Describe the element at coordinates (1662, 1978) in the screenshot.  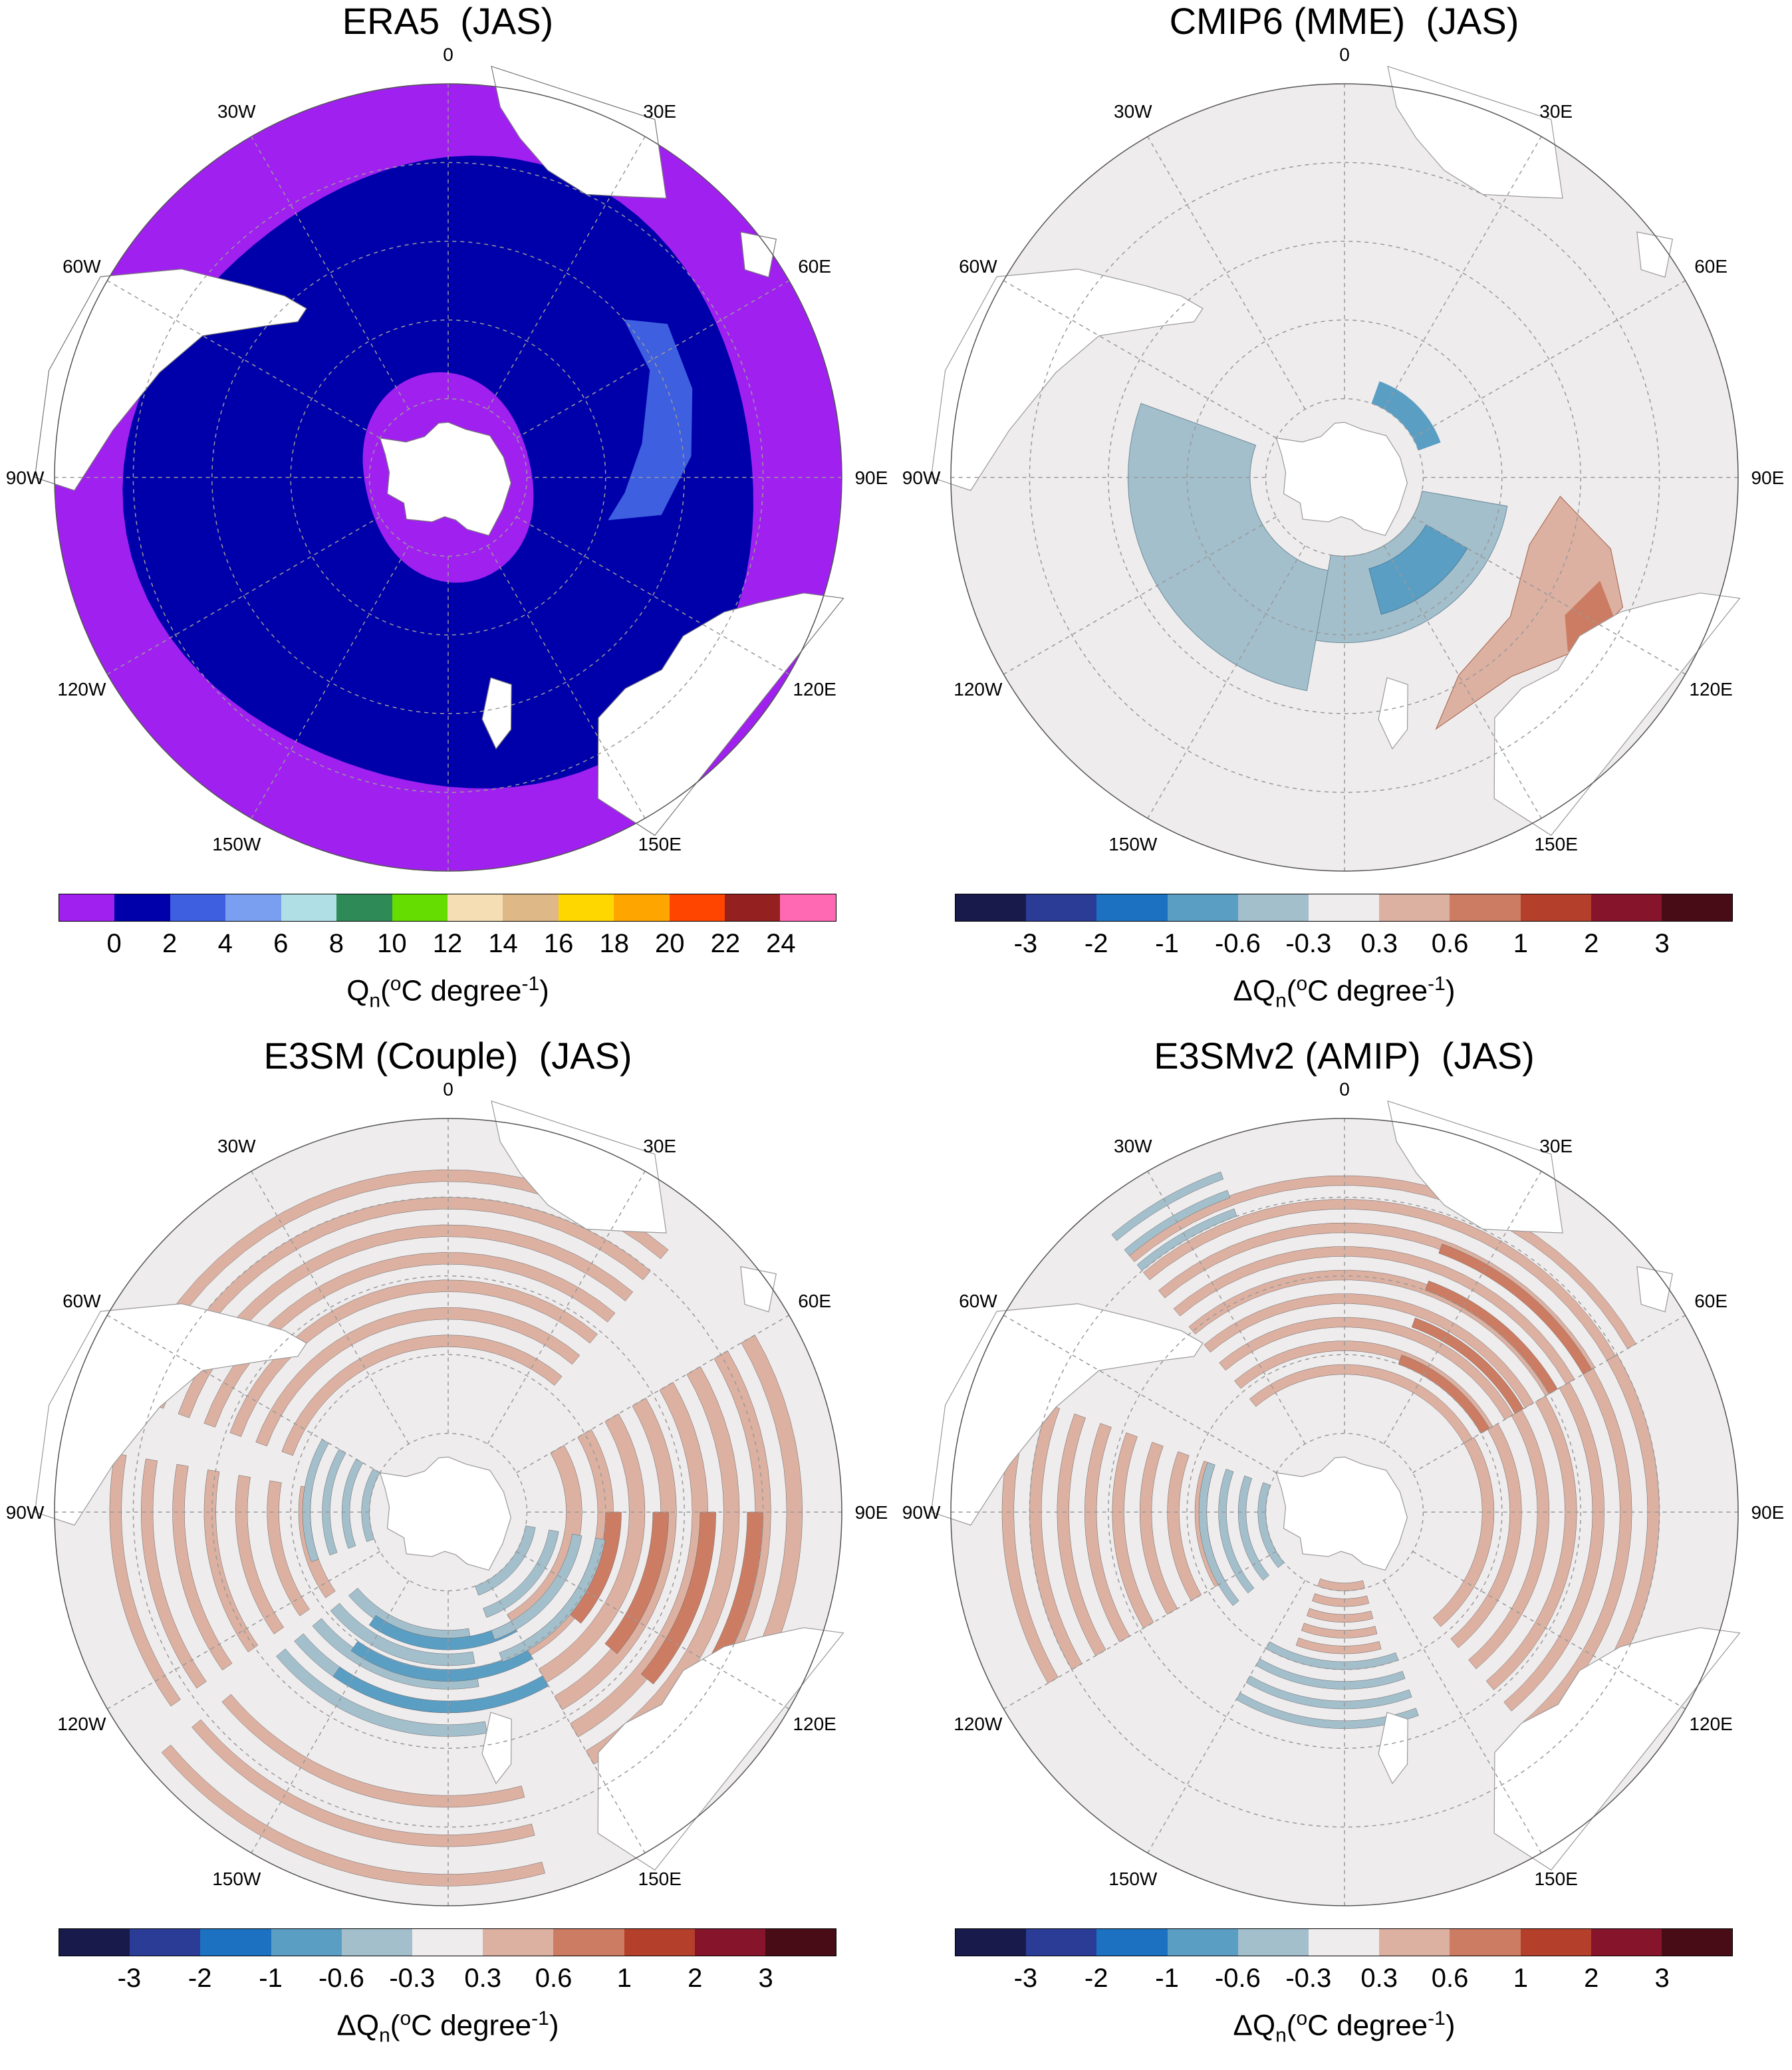
I see `colorbar-tick-label: 3` at that location.